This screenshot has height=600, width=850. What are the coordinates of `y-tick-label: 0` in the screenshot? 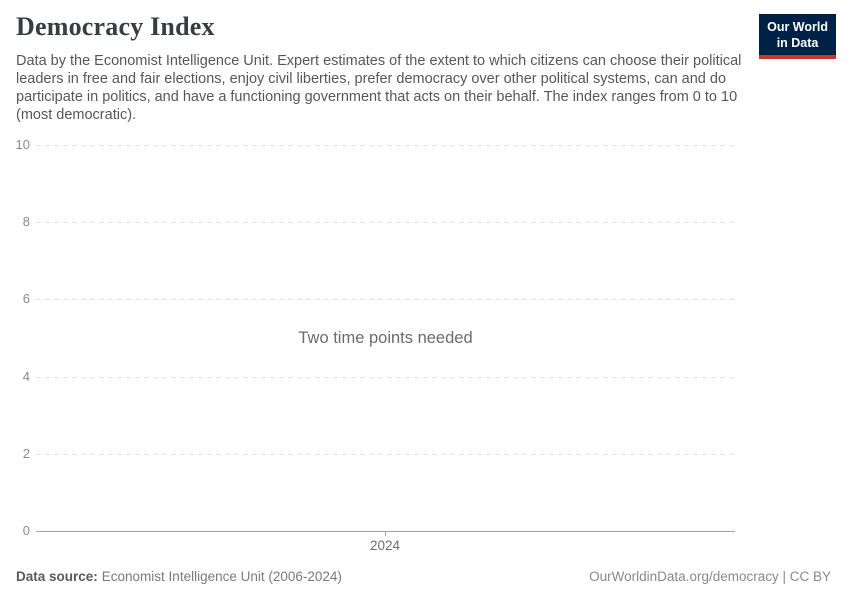 It's located at (26, 530).